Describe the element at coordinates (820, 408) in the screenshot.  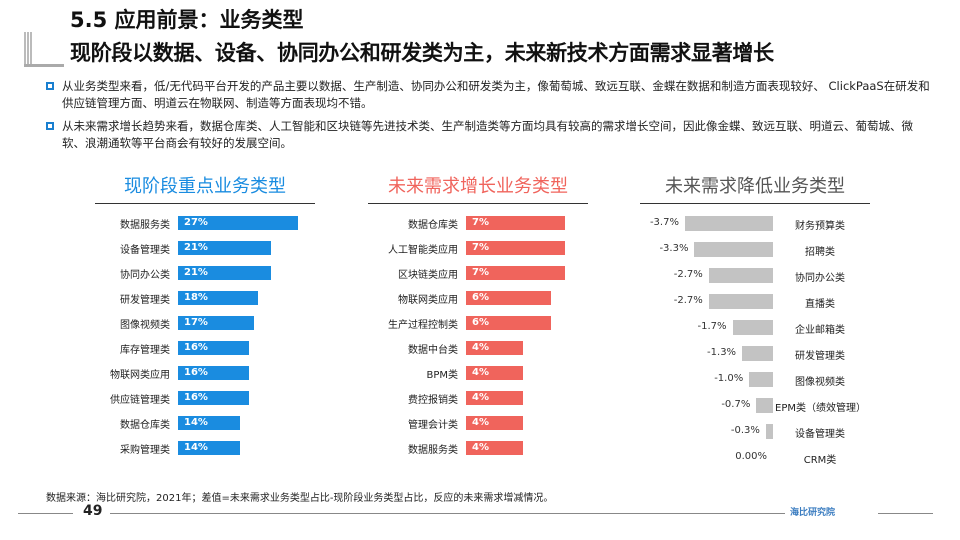
I see `category-label: EPM类（绩效管理）` at that location.